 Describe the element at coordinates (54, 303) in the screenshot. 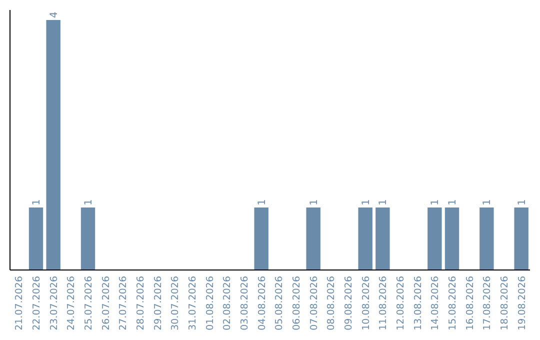

I see `x-tick-label: 23.07.2026` at that location.